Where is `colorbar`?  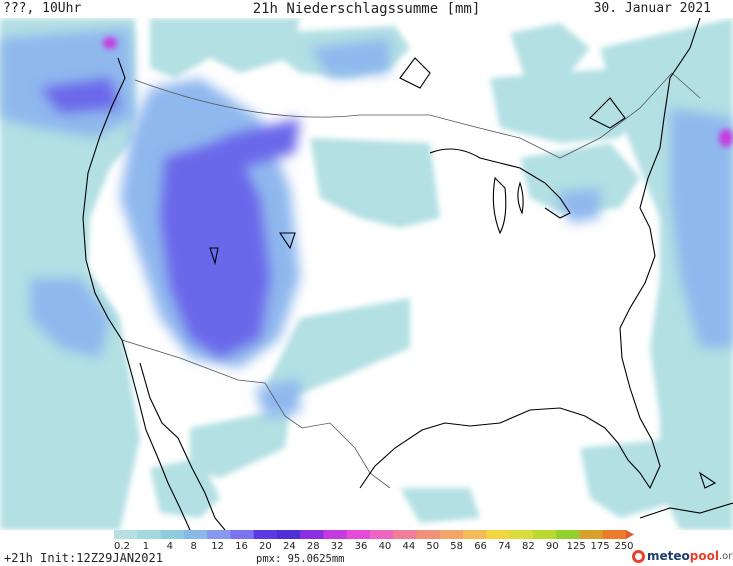 colorbar is located at coordinates (374, 534).